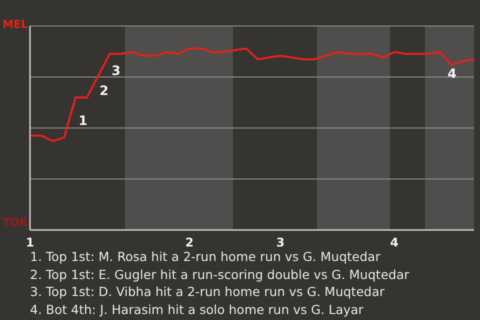 The height and width of the screenshot is (320, 480). What do you see at coordinates (208, 291) in the screenshot?
I see `text: 3. Top 1st: D. Vibha hit a 2-run home run vs G. Muqtedar` at bounding box center [208, 291].